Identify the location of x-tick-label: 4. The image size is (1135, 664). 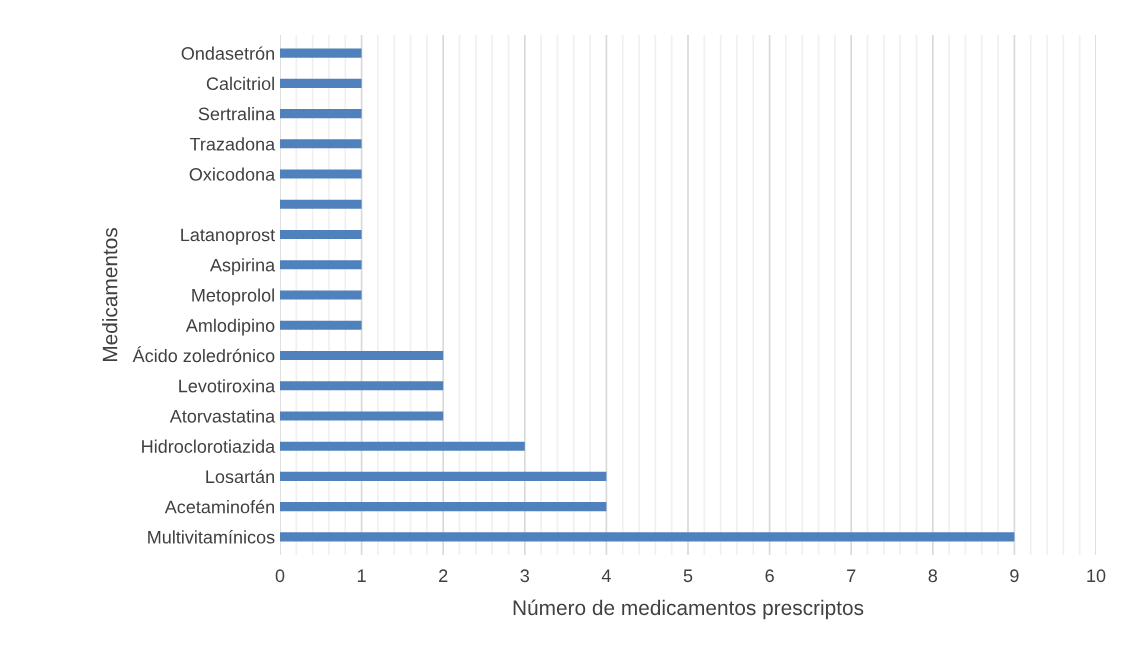
(606, 575).